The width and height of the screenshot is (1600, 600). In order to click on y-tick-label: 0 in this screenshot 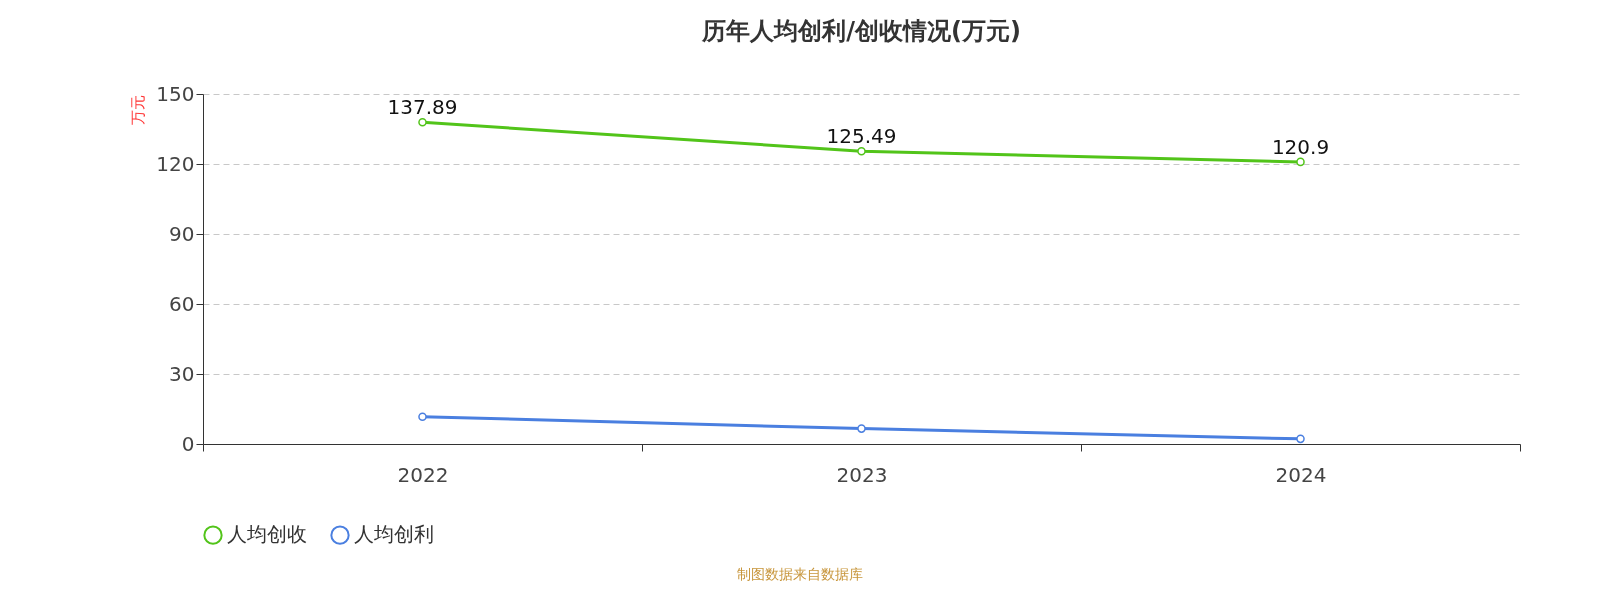, I will do `click(188, 443)`.